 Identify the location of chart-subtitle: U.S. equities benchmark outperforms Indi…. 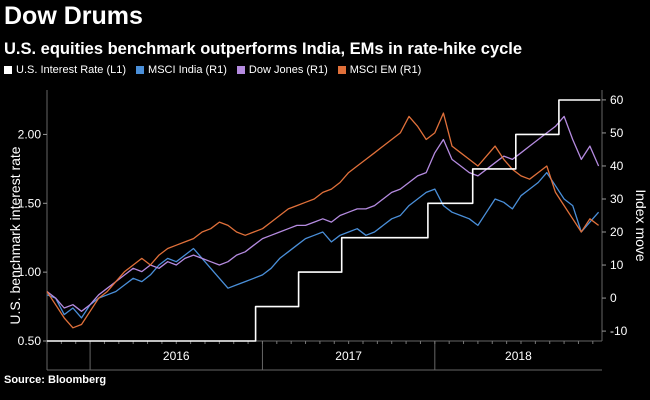
(263, 49).